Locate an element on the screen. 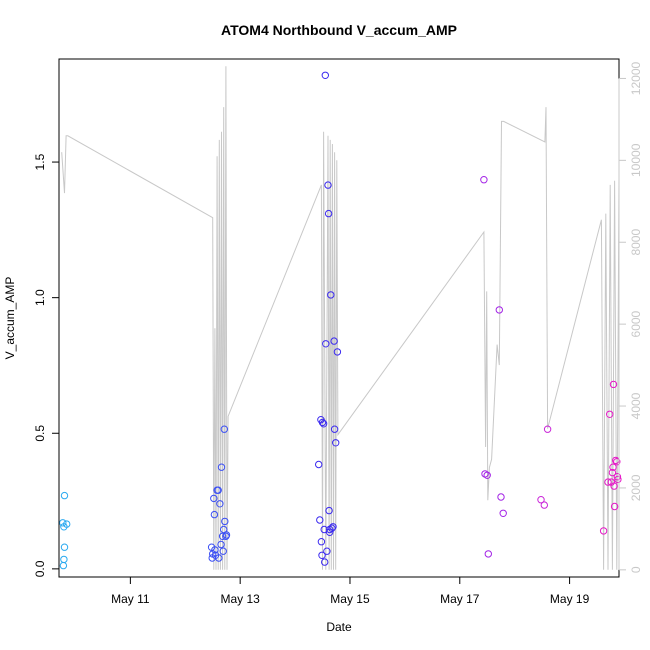 The image size is (650, 650). y2-tick-label: 0 is located at coordinates (636, 569).